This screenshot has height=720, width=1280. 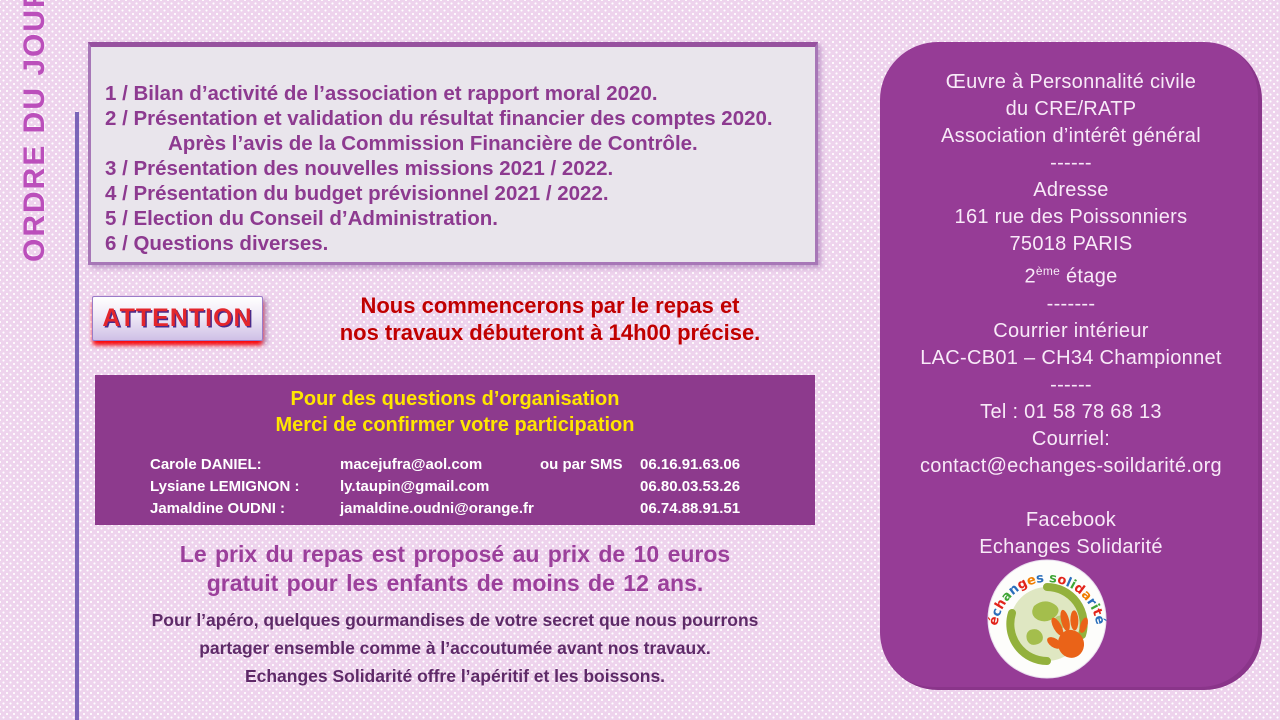 What do you see at coordinates (411, 464) in the screenshot?
I see `contact-email: macejufra@aol.com` at bounding box center [411, 464].